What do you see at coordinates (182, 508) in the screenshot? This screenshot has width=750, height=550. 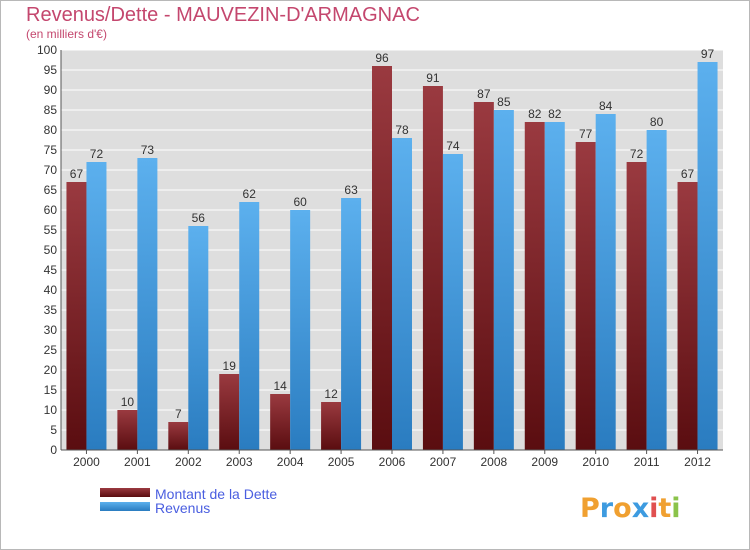 I see `legend-label-revenus: Revenus` at bounding box center [182, 508].